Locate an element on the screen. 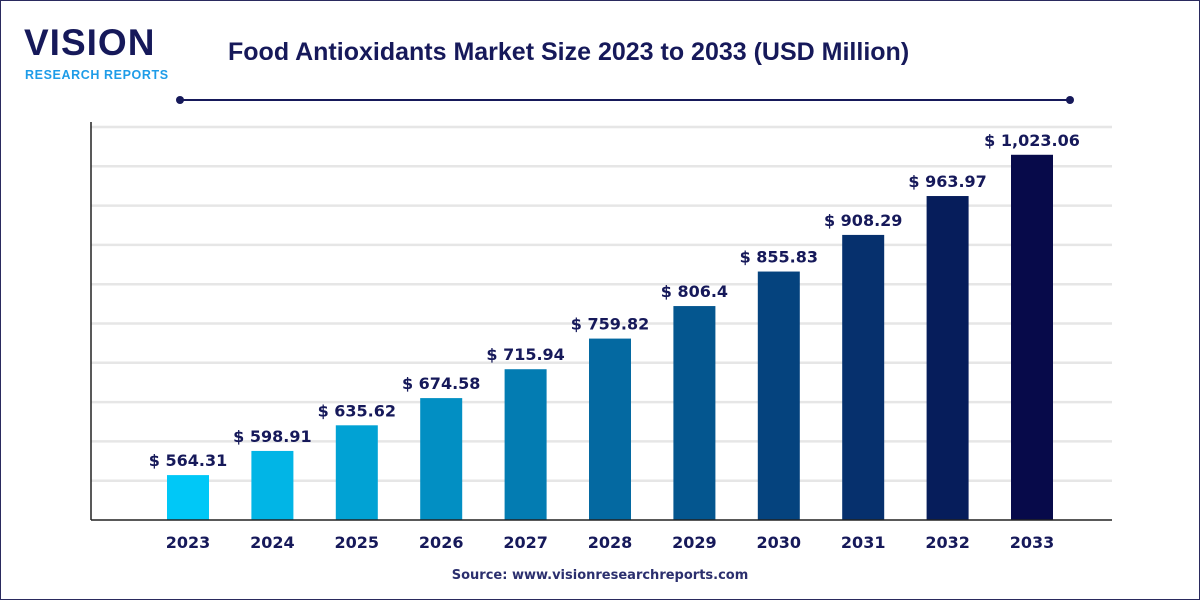 The width and height of the screenshot is (1200, 600). data-label-2029: $ 806.4 is located at coordinates (694, 291).